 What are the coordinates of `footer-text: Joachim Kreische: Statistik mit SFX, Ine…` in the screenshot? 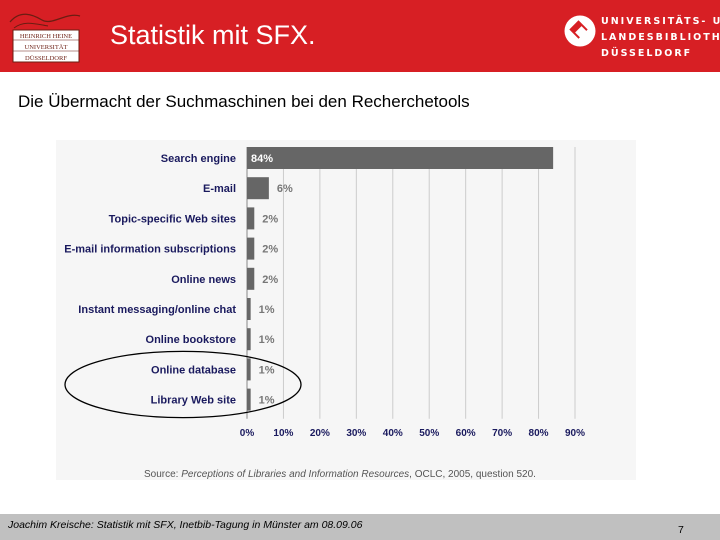 It's located at (185, 525).